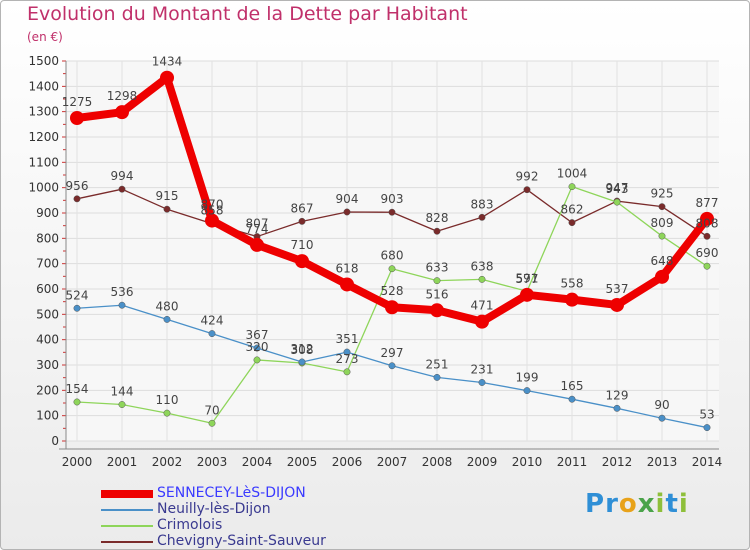  I want to click on data-label: 367, so click(257, 335).